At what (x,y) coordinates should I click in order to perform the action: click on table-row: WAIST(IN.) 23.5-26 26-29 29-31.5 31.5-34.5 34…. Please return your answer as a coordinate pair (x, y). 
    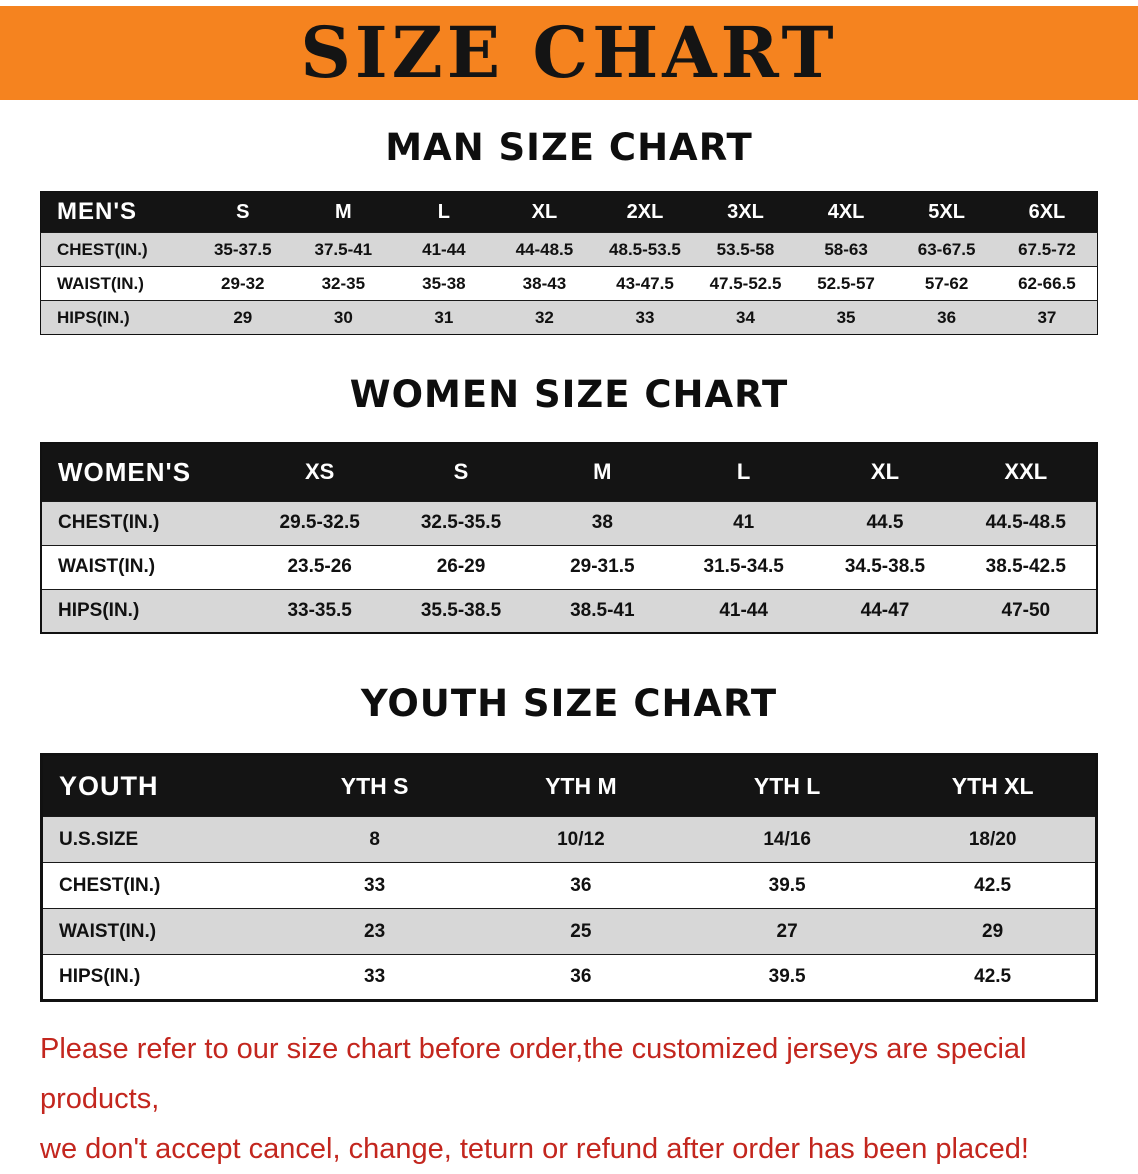
    Looking at the image, I should click on (569, 567).